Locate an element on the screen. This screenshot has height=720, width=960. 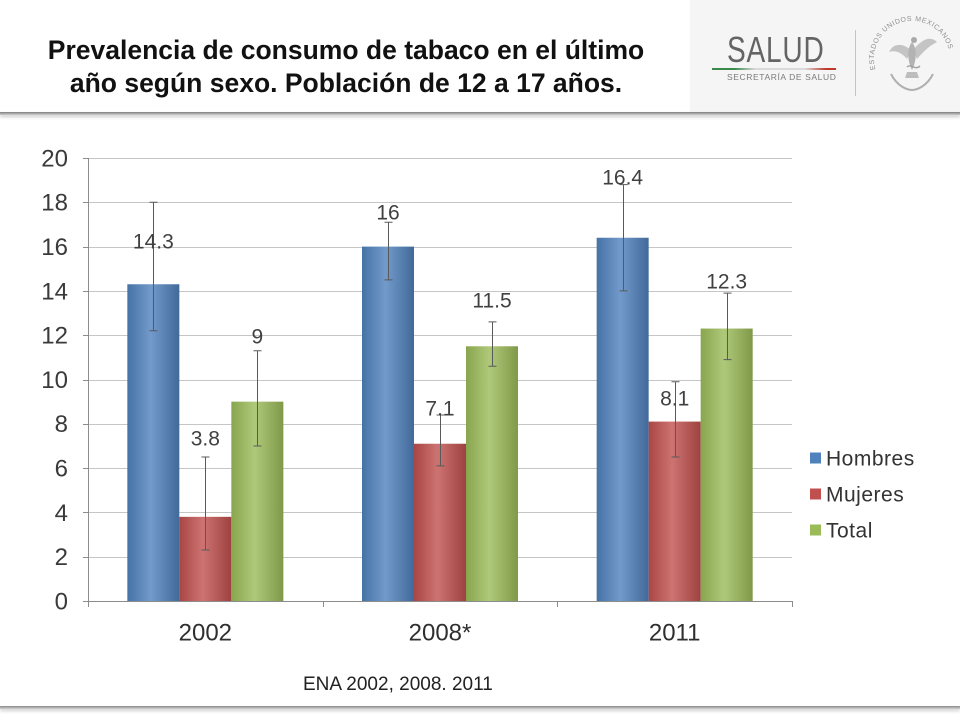
data-label-mujeres-2008: 7.1 is located at coordinates (439, 408).